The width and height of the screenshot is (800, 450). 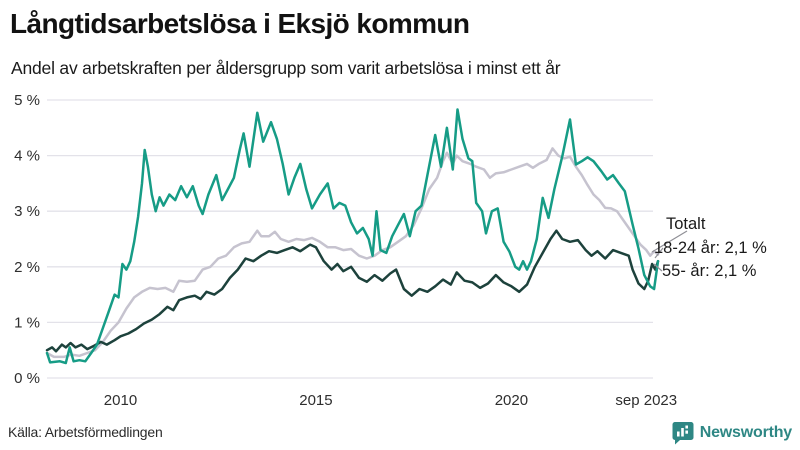 What do you see at coordinates (27, 156) in the screenshot?
I see `y-tick-label: 4 %` at bounding box center [27, 156].